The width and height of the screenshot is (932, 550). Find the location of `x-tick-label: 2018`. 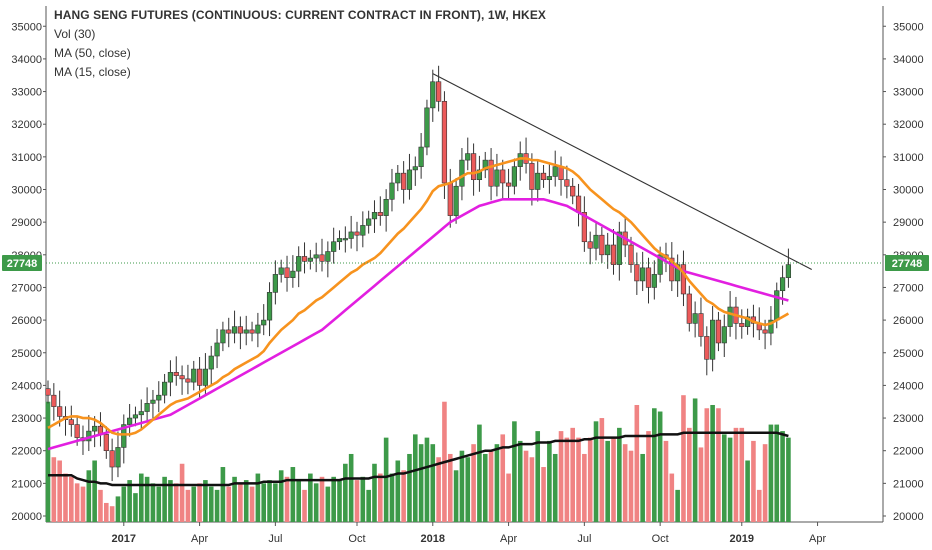

x-tick-label: 2018 is located at coordinates (433, 539).